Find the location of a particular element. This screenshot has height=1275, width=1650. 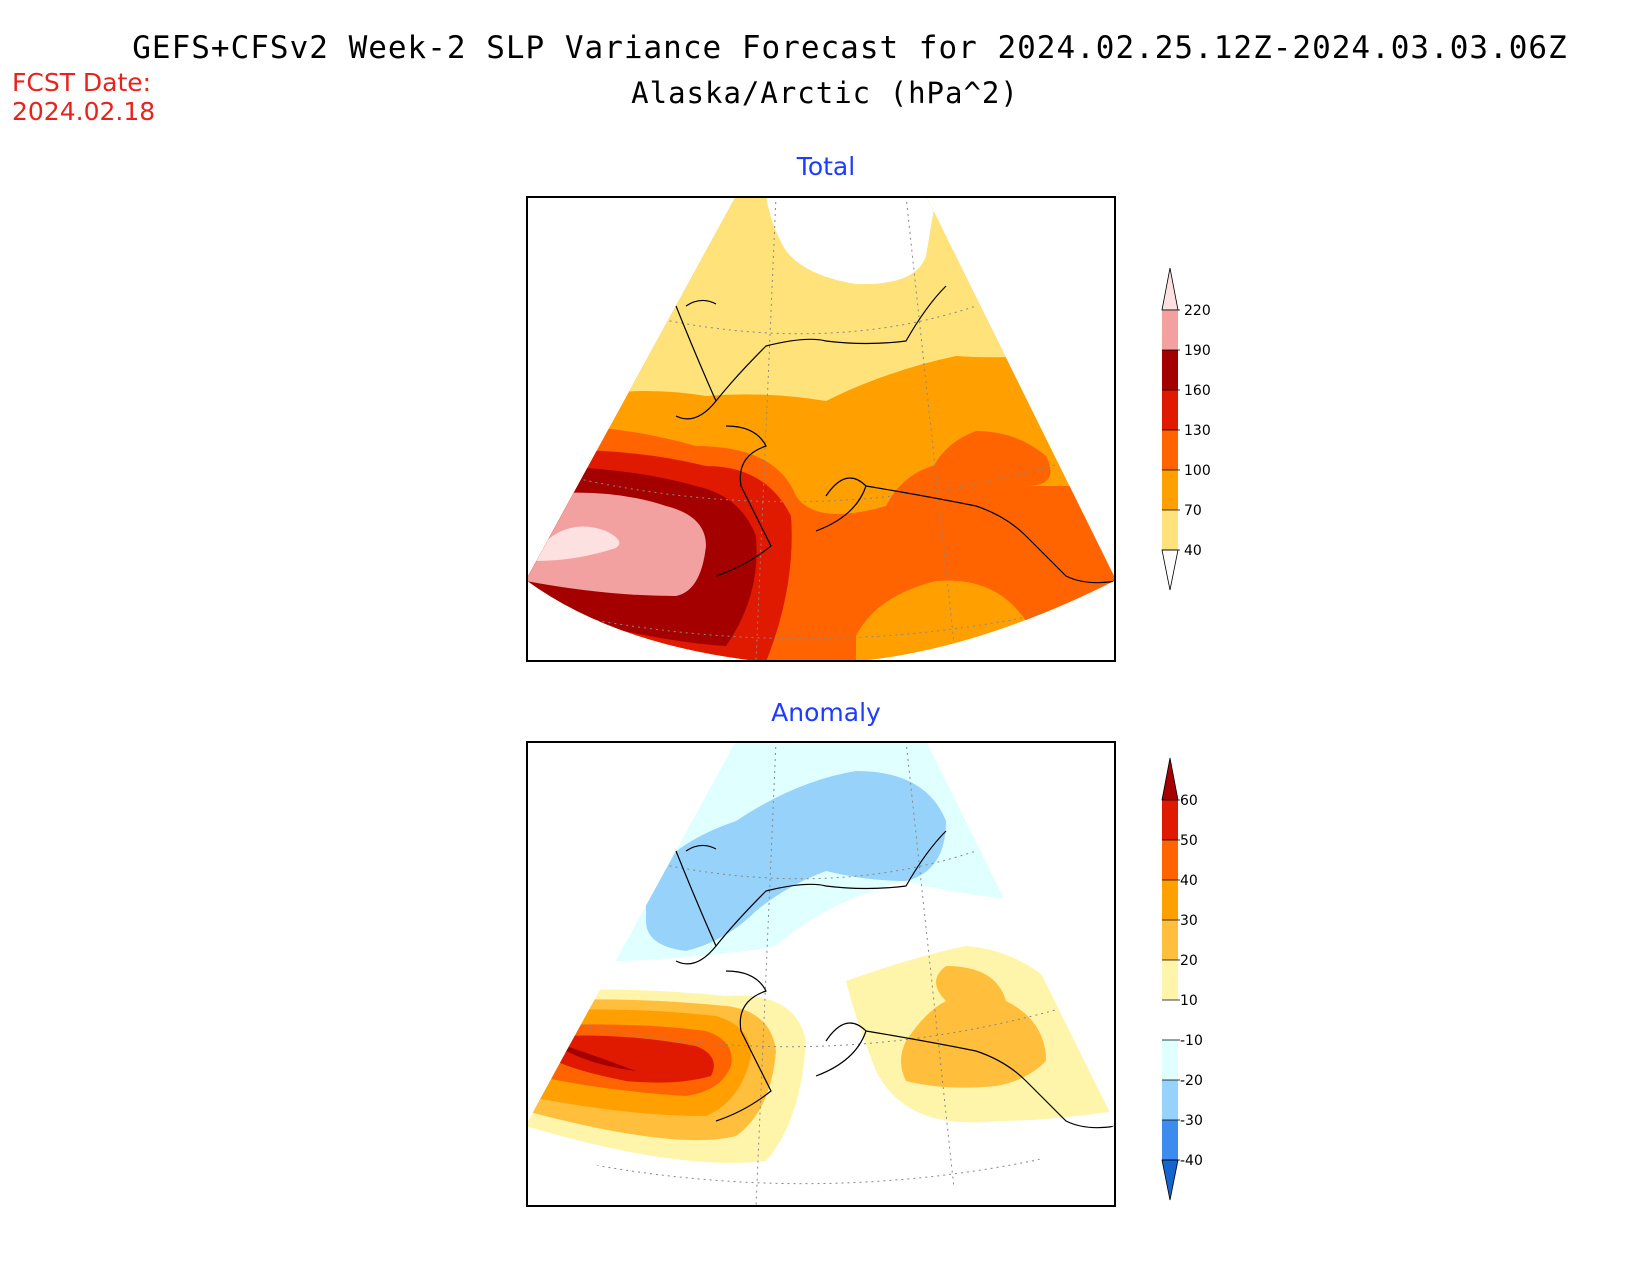

anomaly-graticule is located at coordinates (821, 974).